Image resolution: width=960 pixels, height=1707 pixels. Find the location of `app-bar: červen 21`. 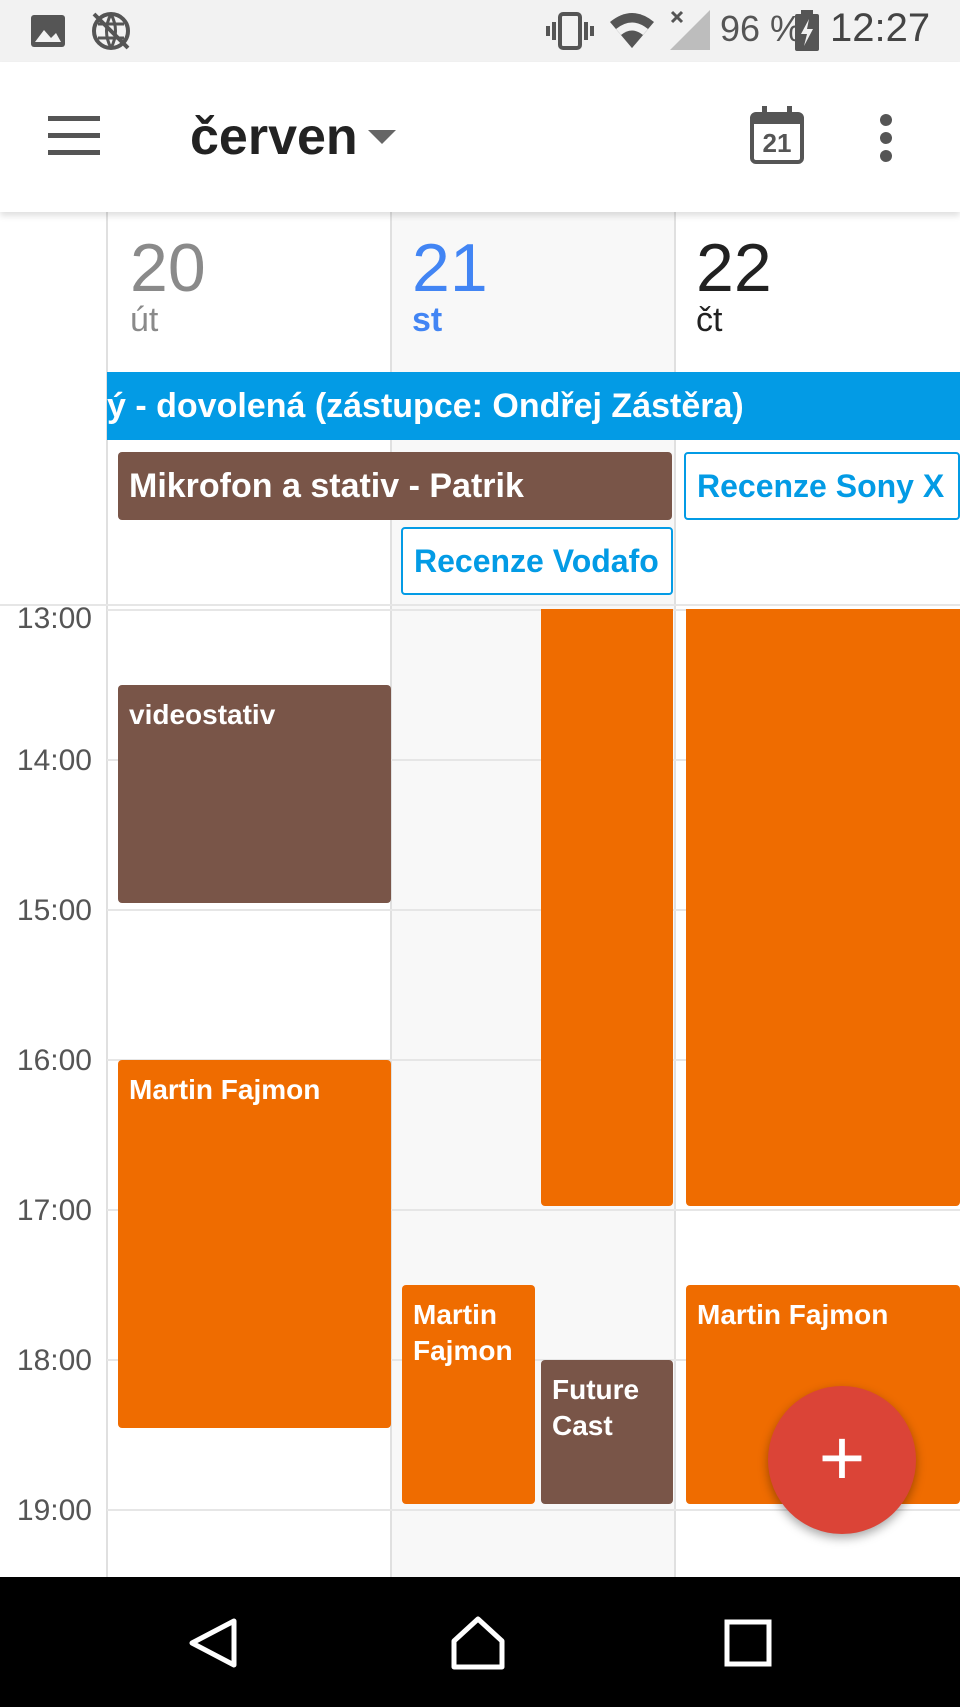

app-bar: červen 21 is located at coordinates (480, 137).